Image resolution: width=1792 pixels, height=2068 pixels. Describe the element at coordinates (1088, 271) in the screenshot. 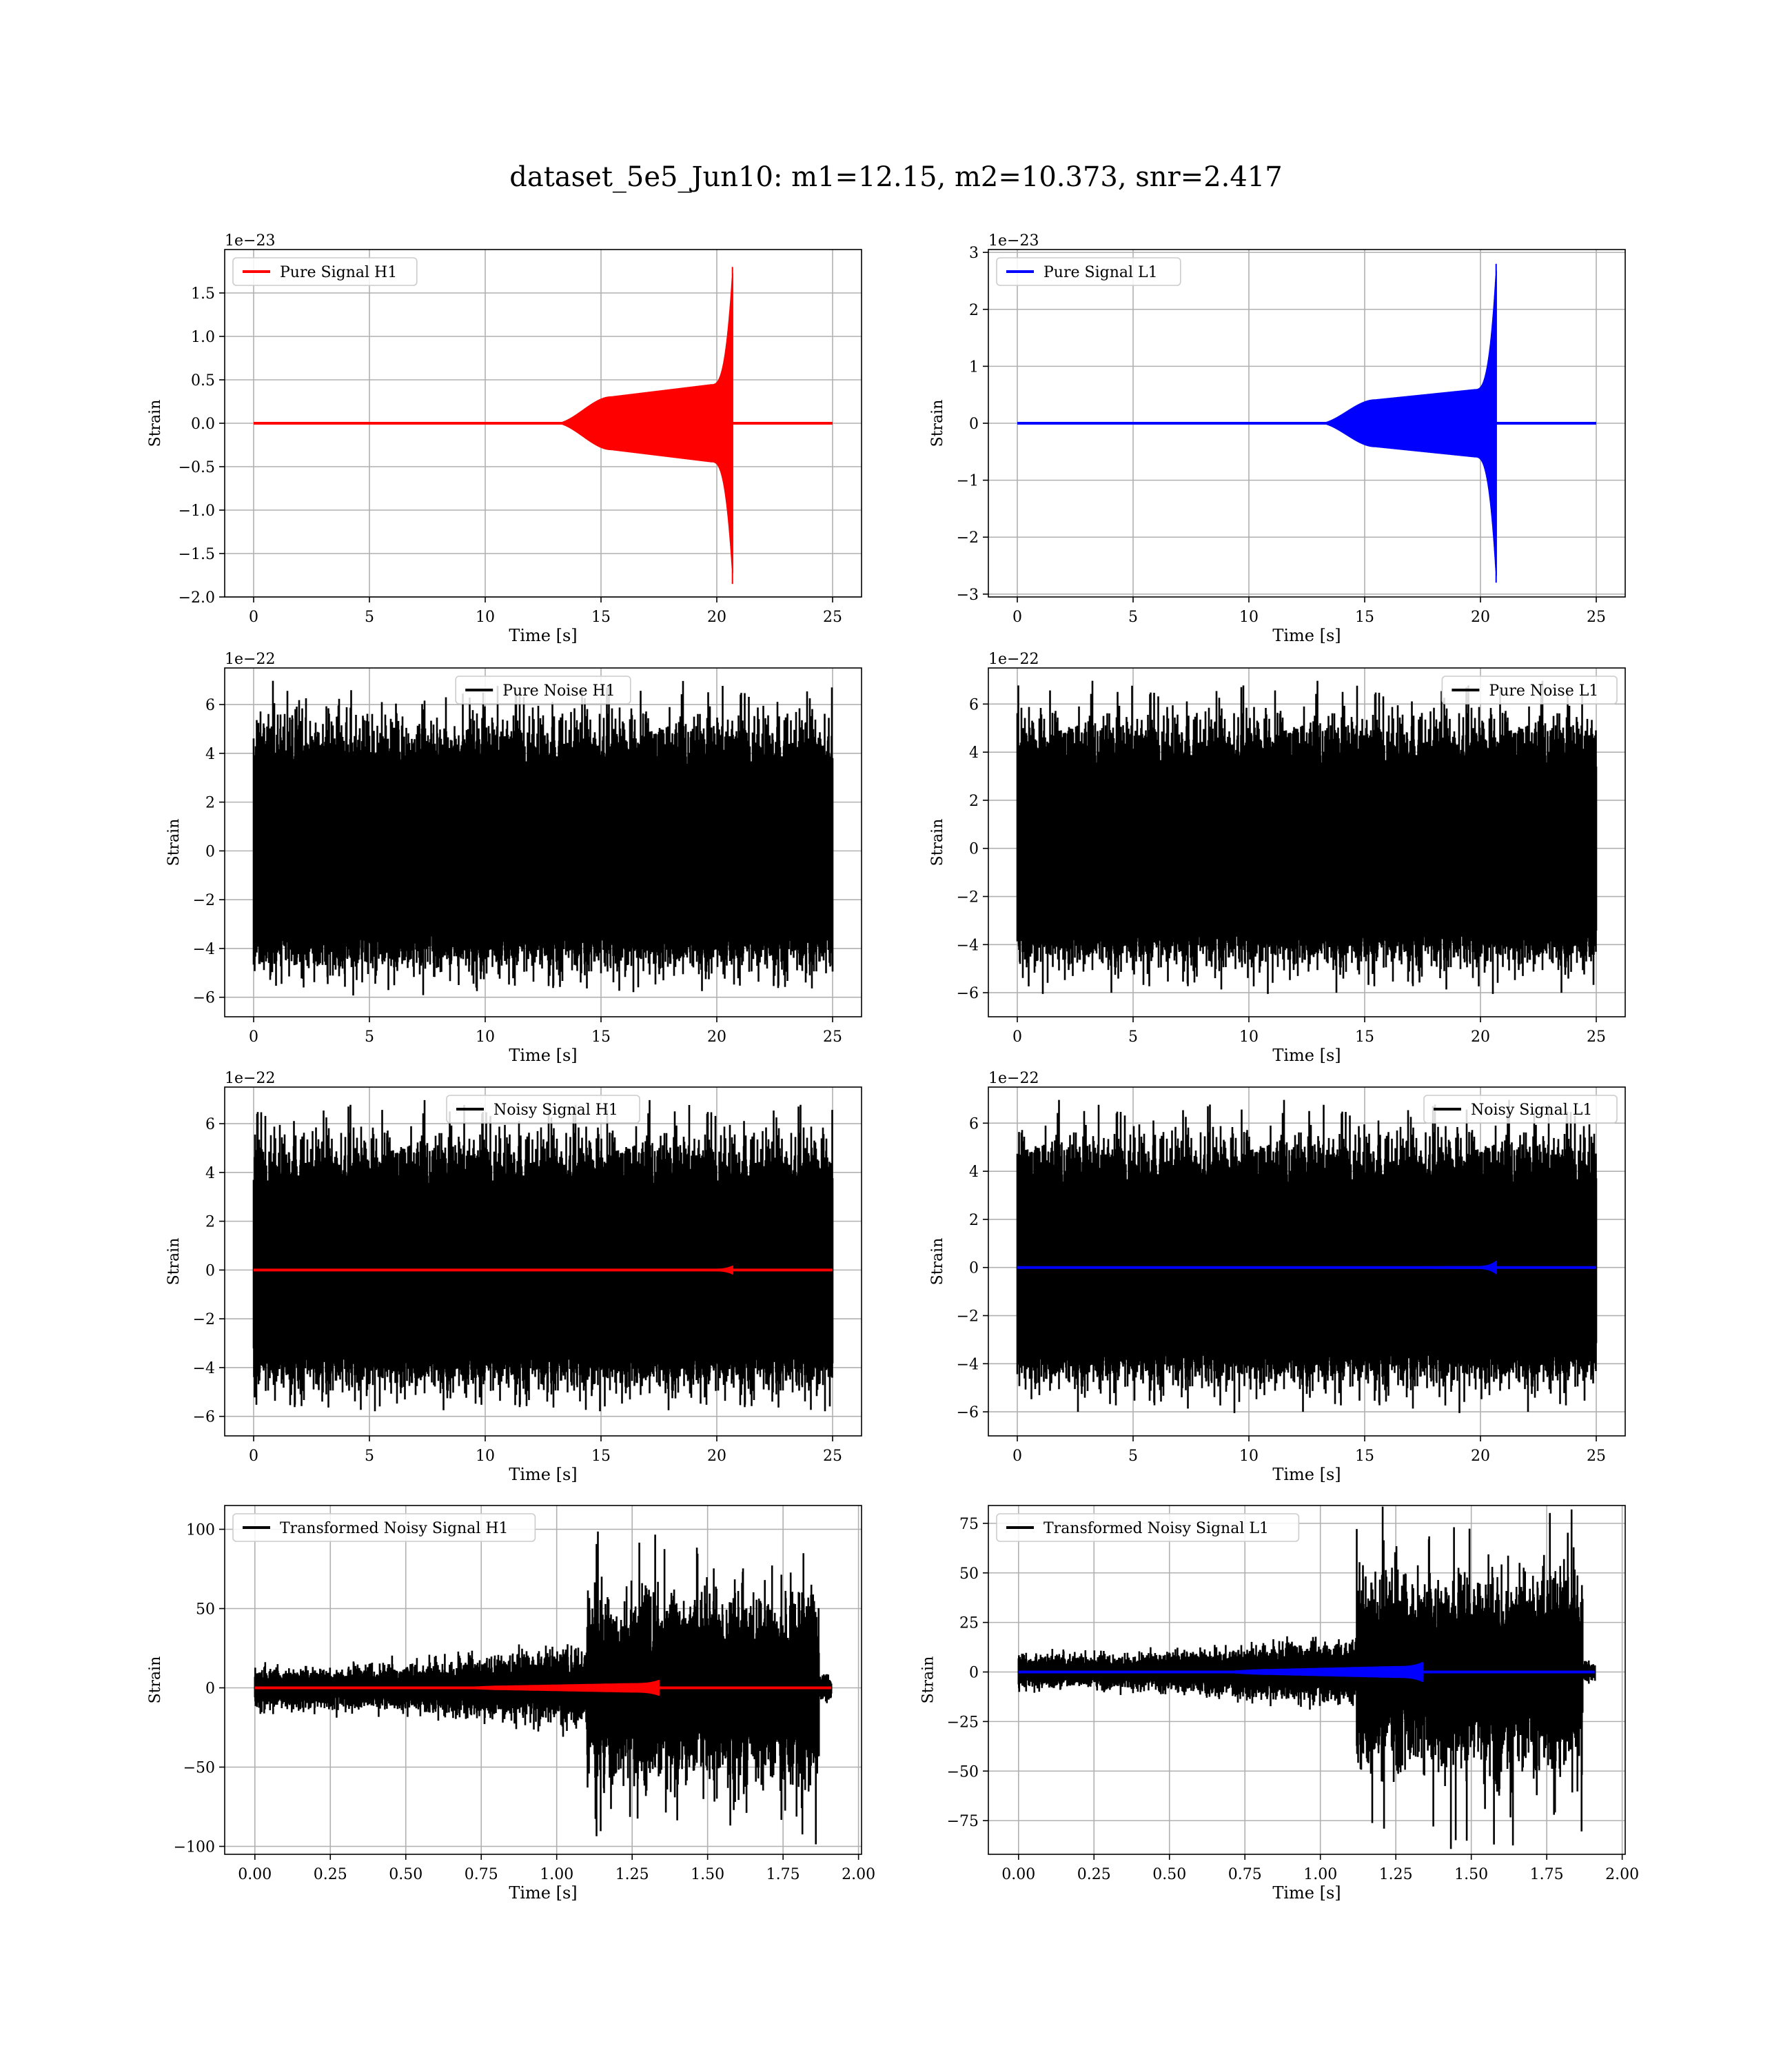

I see `legend: Pure Signal L1` at that location.